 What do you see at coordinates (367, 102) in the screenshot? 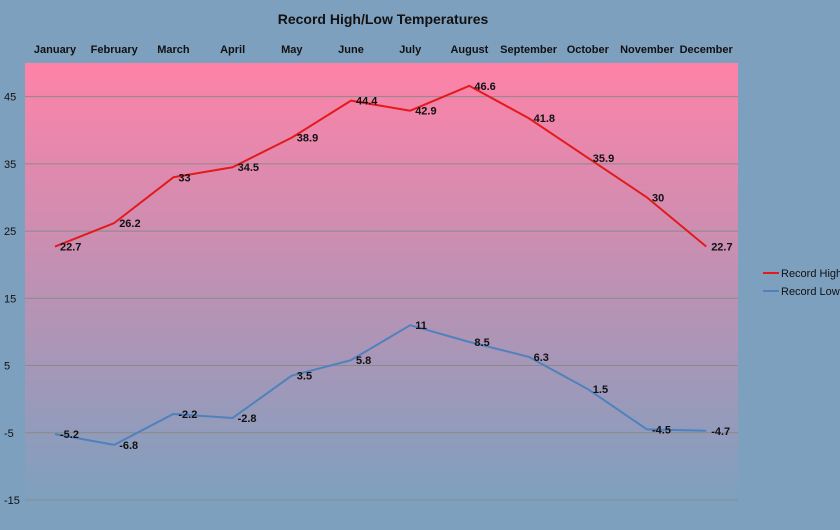
I see `data-label: 44.4` at bounding box center [367, 102].